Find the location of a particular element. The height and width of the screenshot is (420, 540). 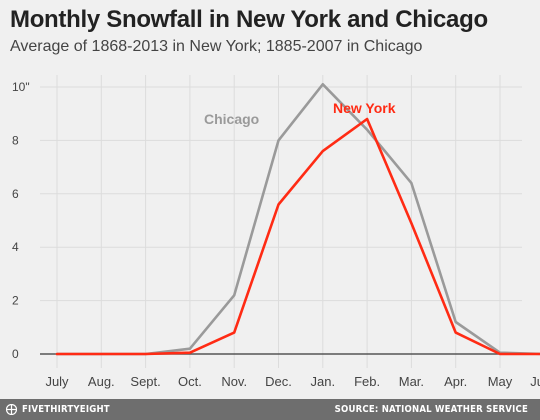

x-tick-label: Apr. is located at coordinates (455, 381).